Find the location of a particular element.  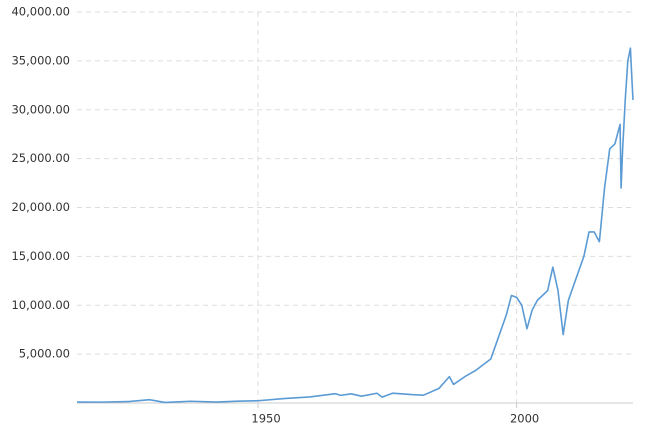

y-tick-label: 10,000.00 is located at coordinates (40, 305).